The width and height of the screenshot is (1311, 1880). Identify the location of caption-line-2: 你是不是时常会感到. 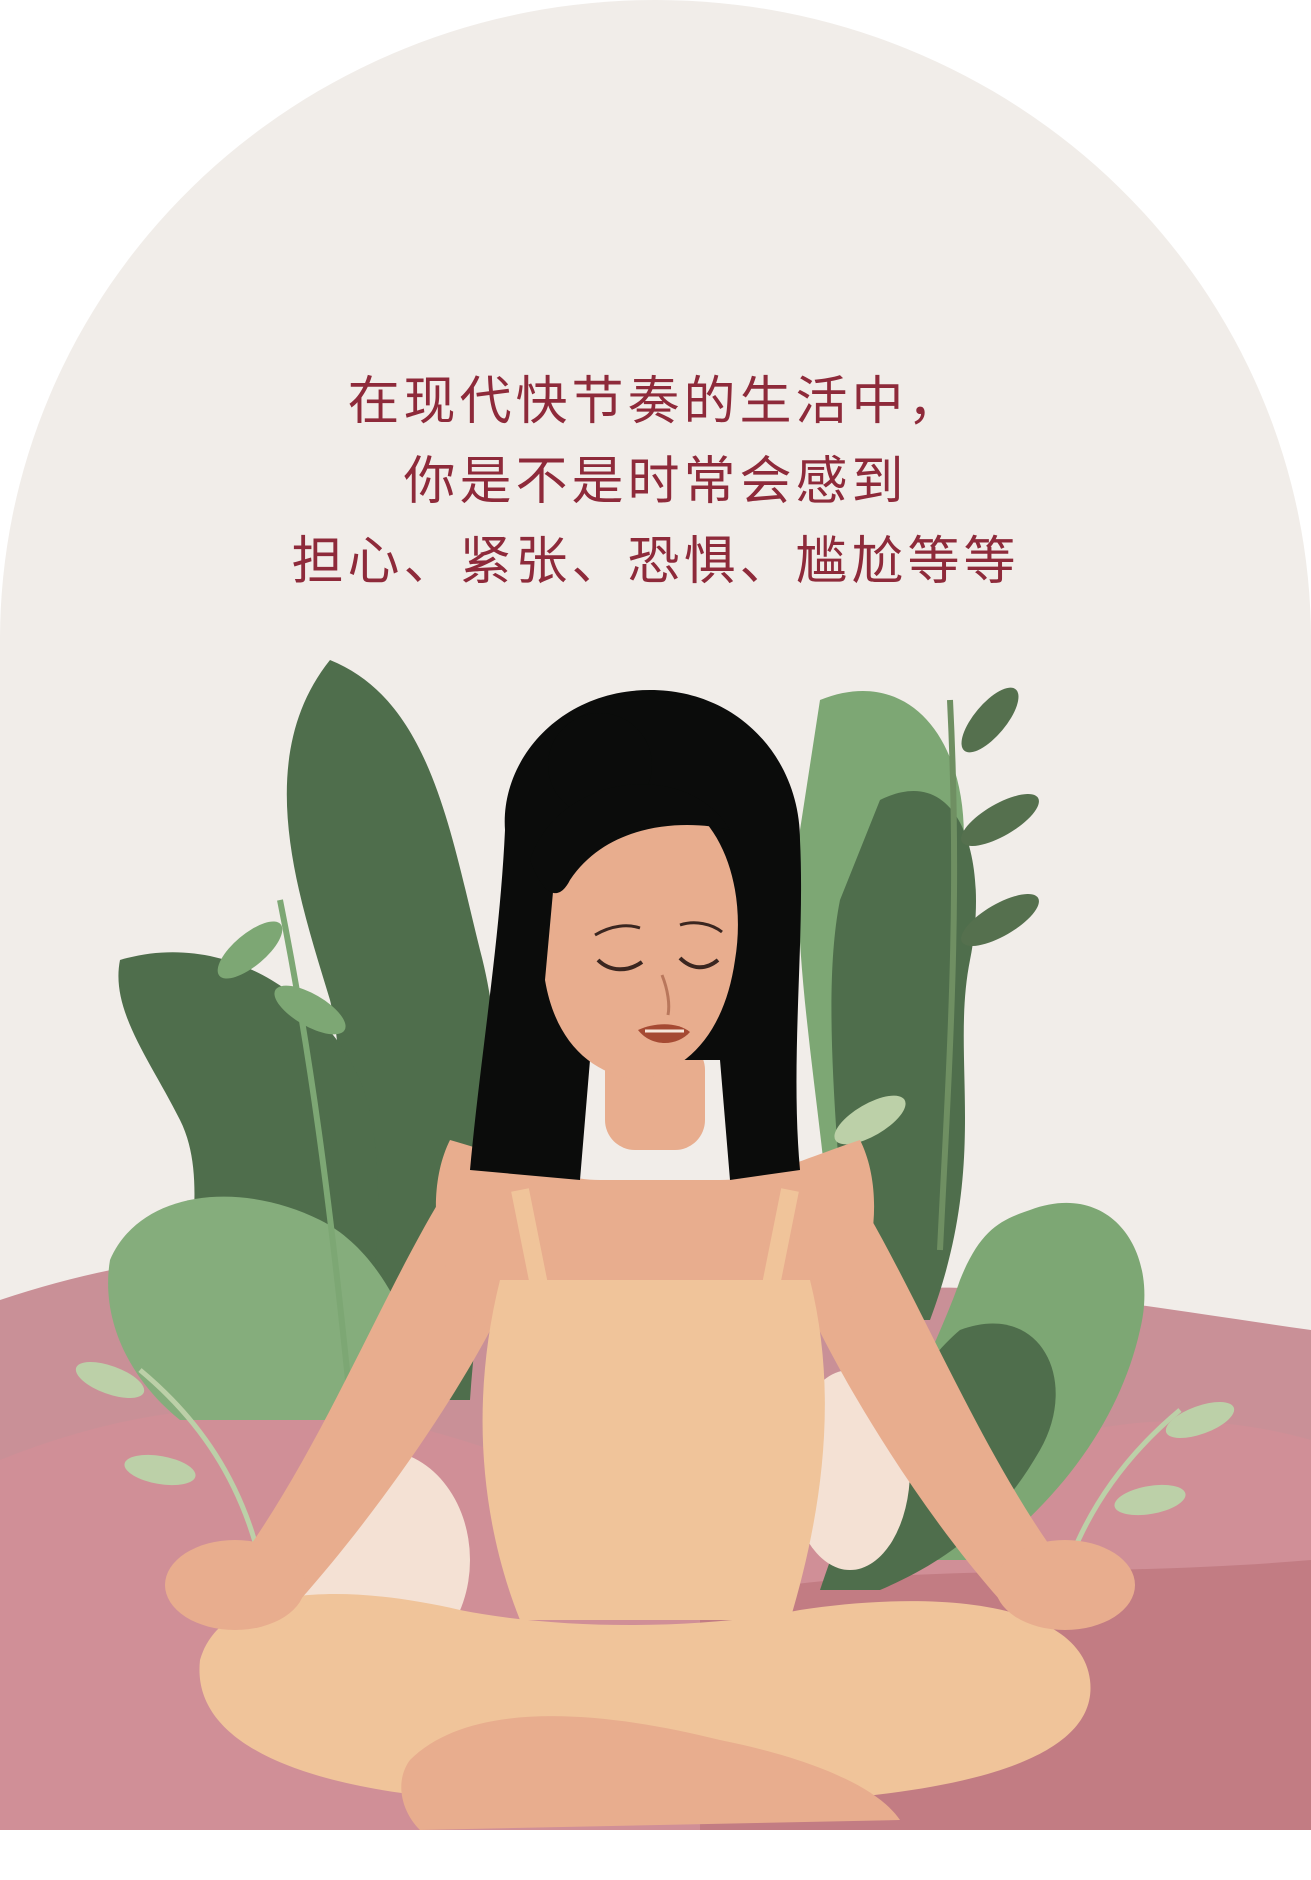
(655, 482).